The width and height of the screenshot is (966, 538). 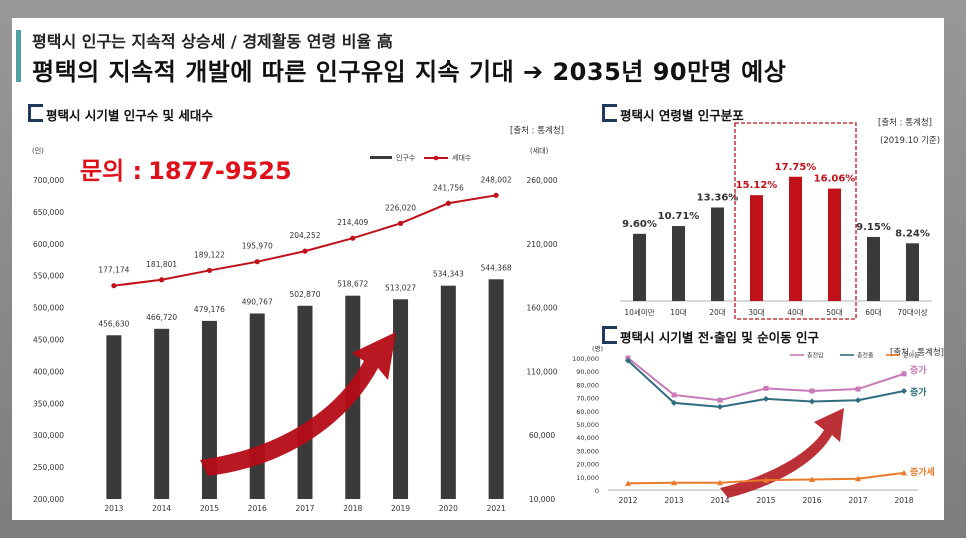 I want to click on age-bar-label: 13.36%, so click(x=718, y=197).